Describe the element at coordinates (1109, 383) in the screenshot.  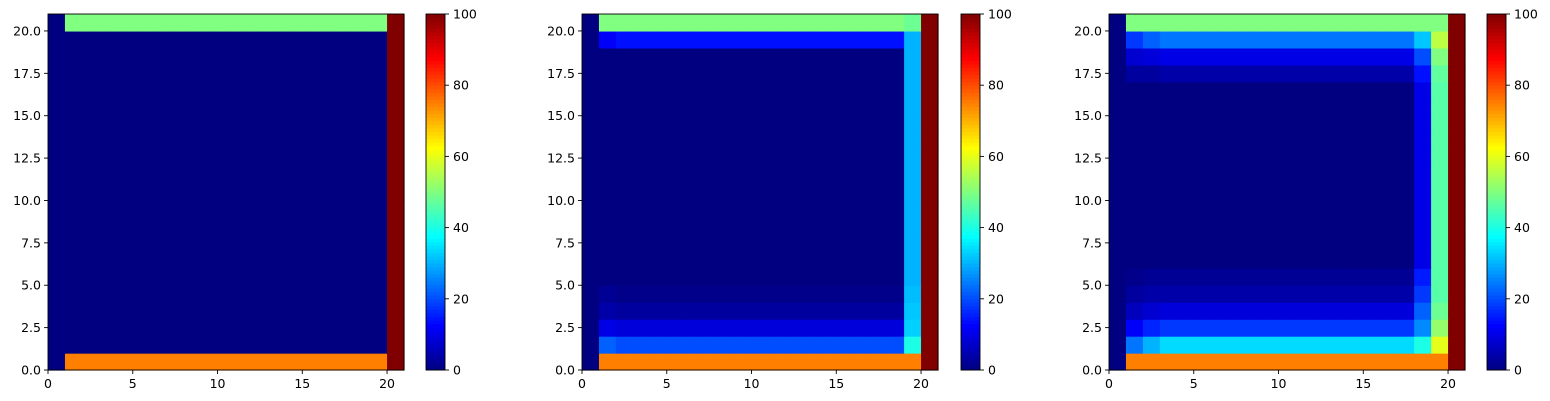
I see `x-tick-label: 0` at that location.